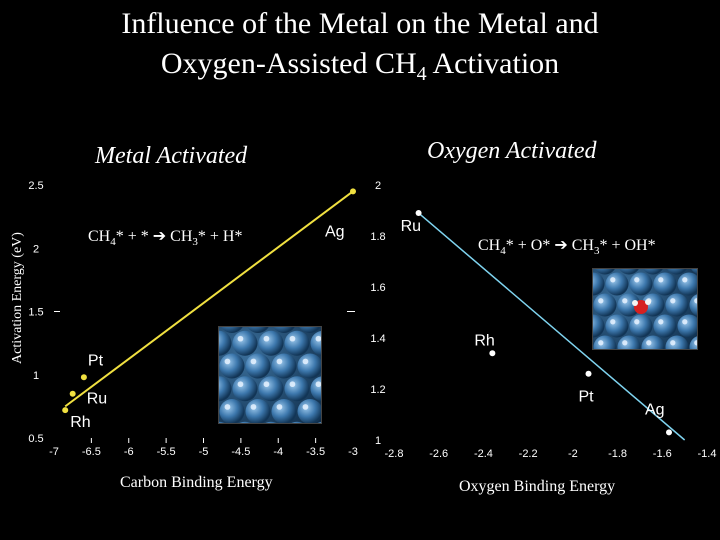  What do you see at coordinates (668, 432) in the screenshot?
I see `data-point-ag` at bounding box center [668, 432].